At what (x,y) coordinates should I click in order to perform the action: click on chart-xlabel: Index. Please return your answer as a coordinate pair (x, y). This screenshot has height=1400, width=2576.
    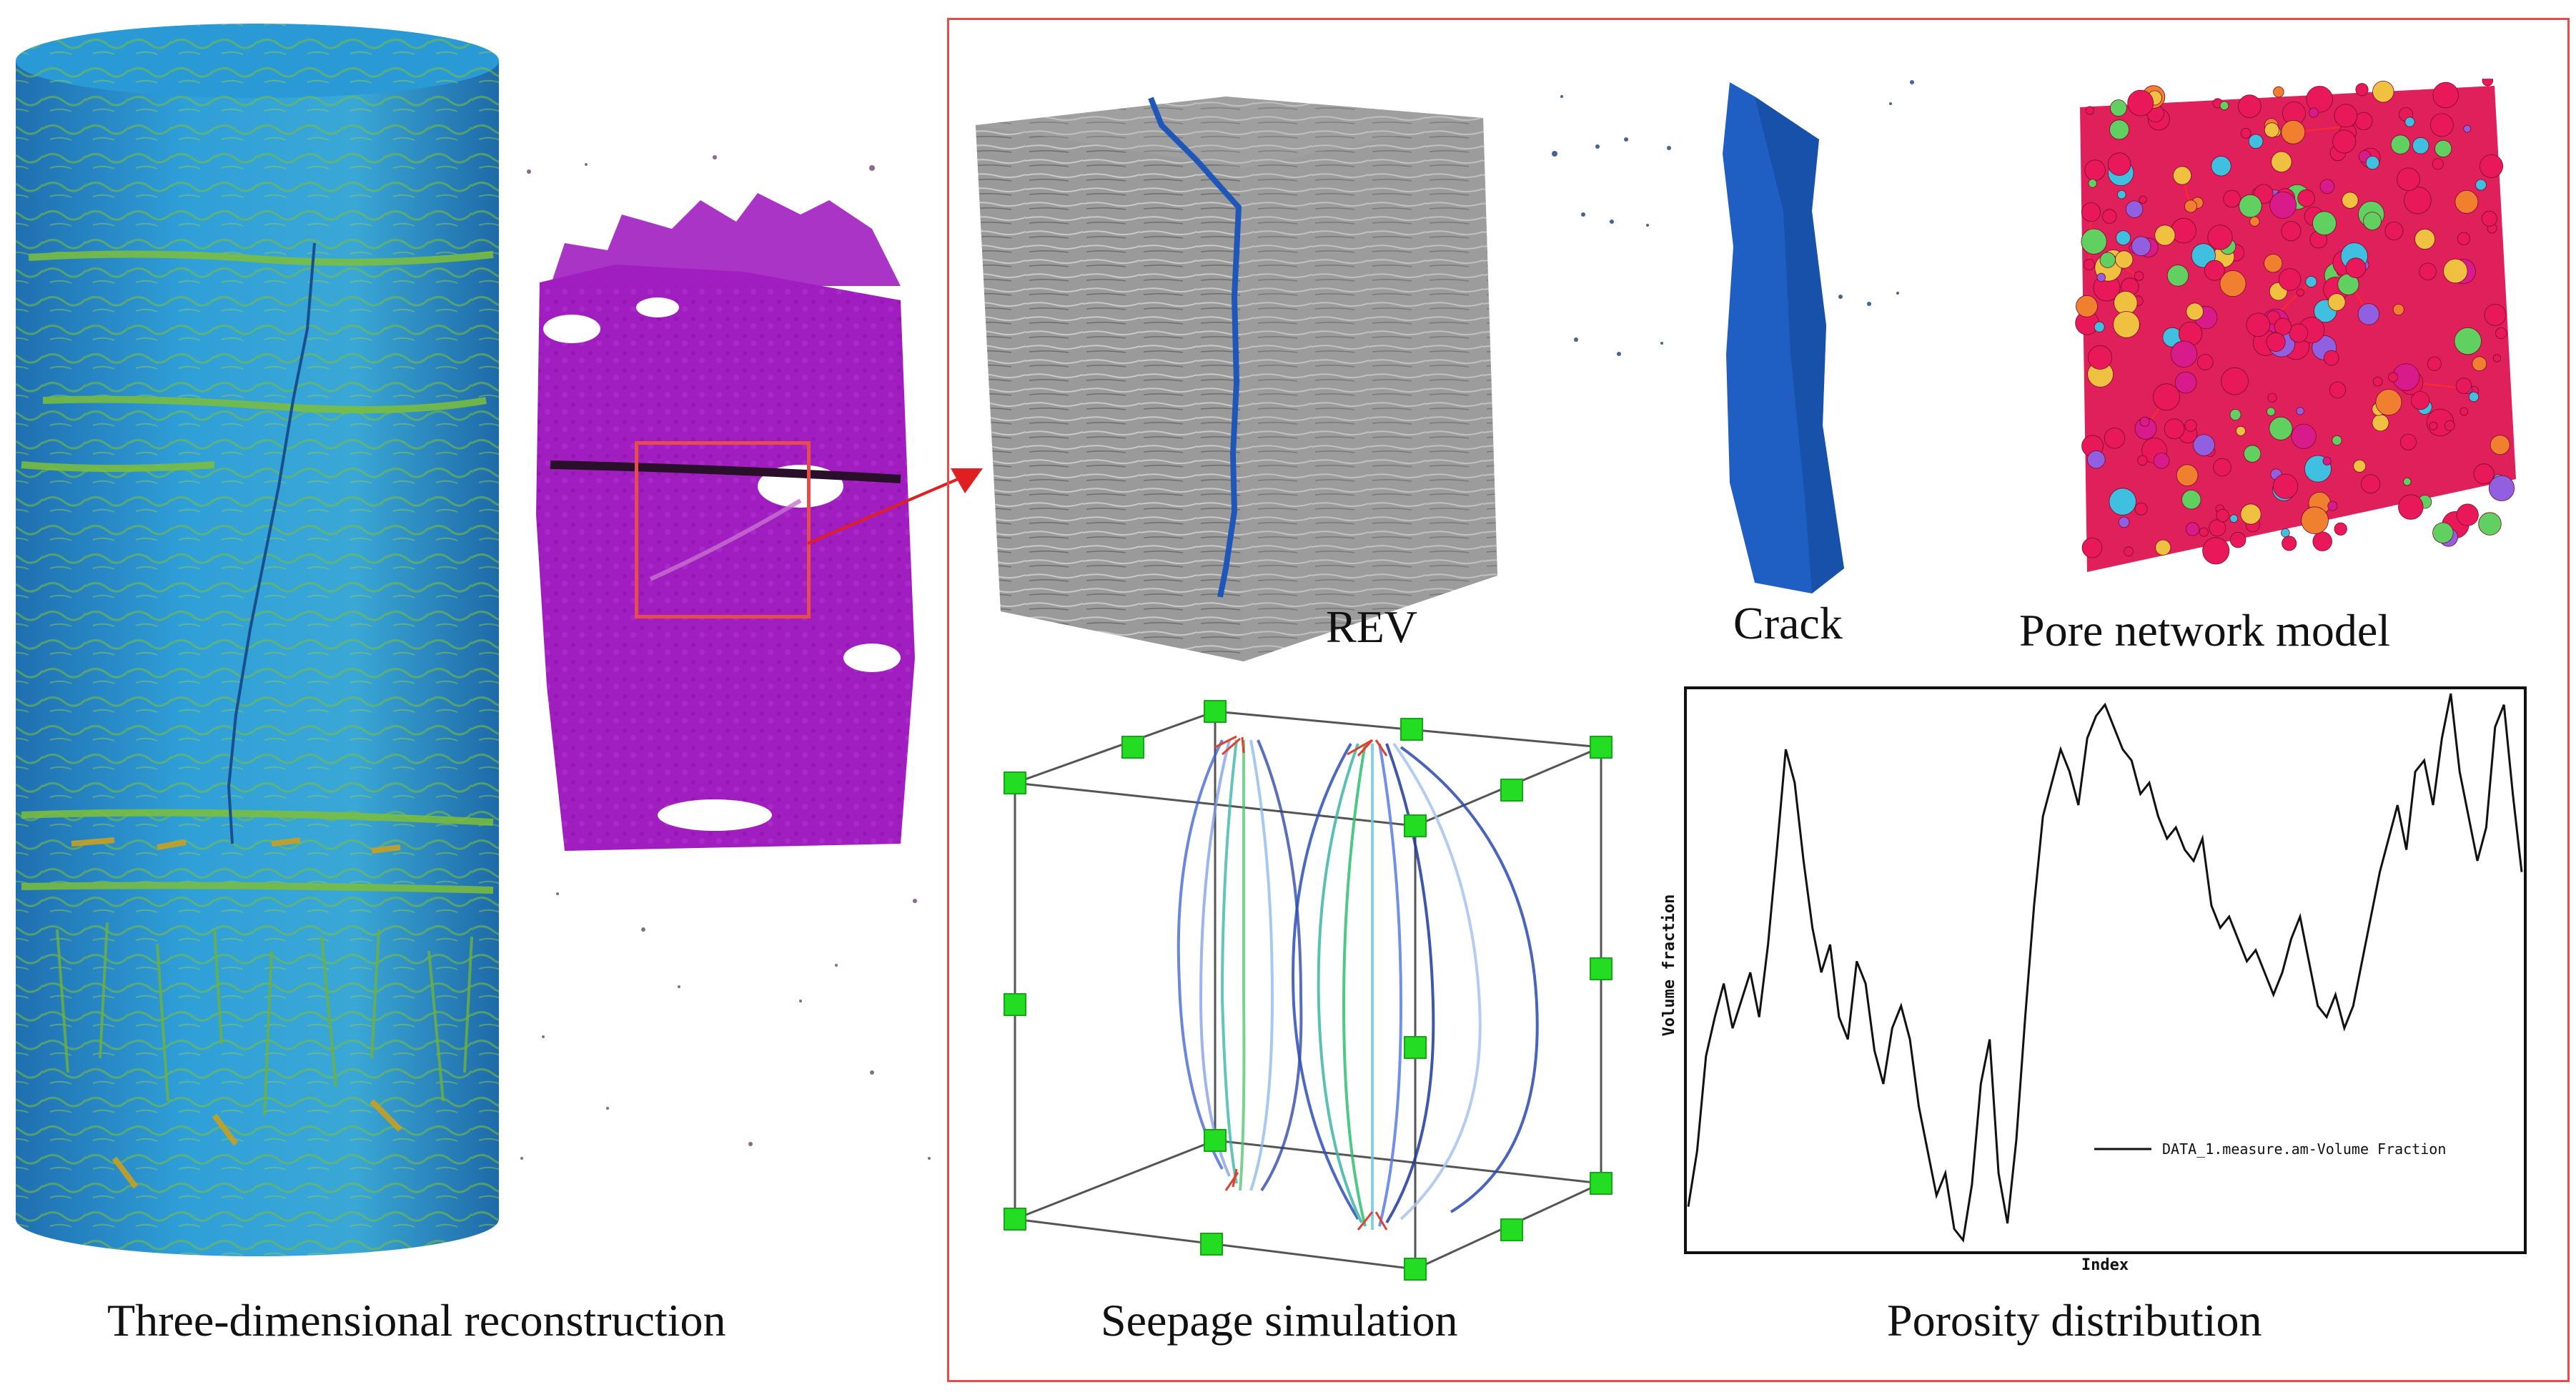
    Looking at the image, I should click on (2105, 1264).